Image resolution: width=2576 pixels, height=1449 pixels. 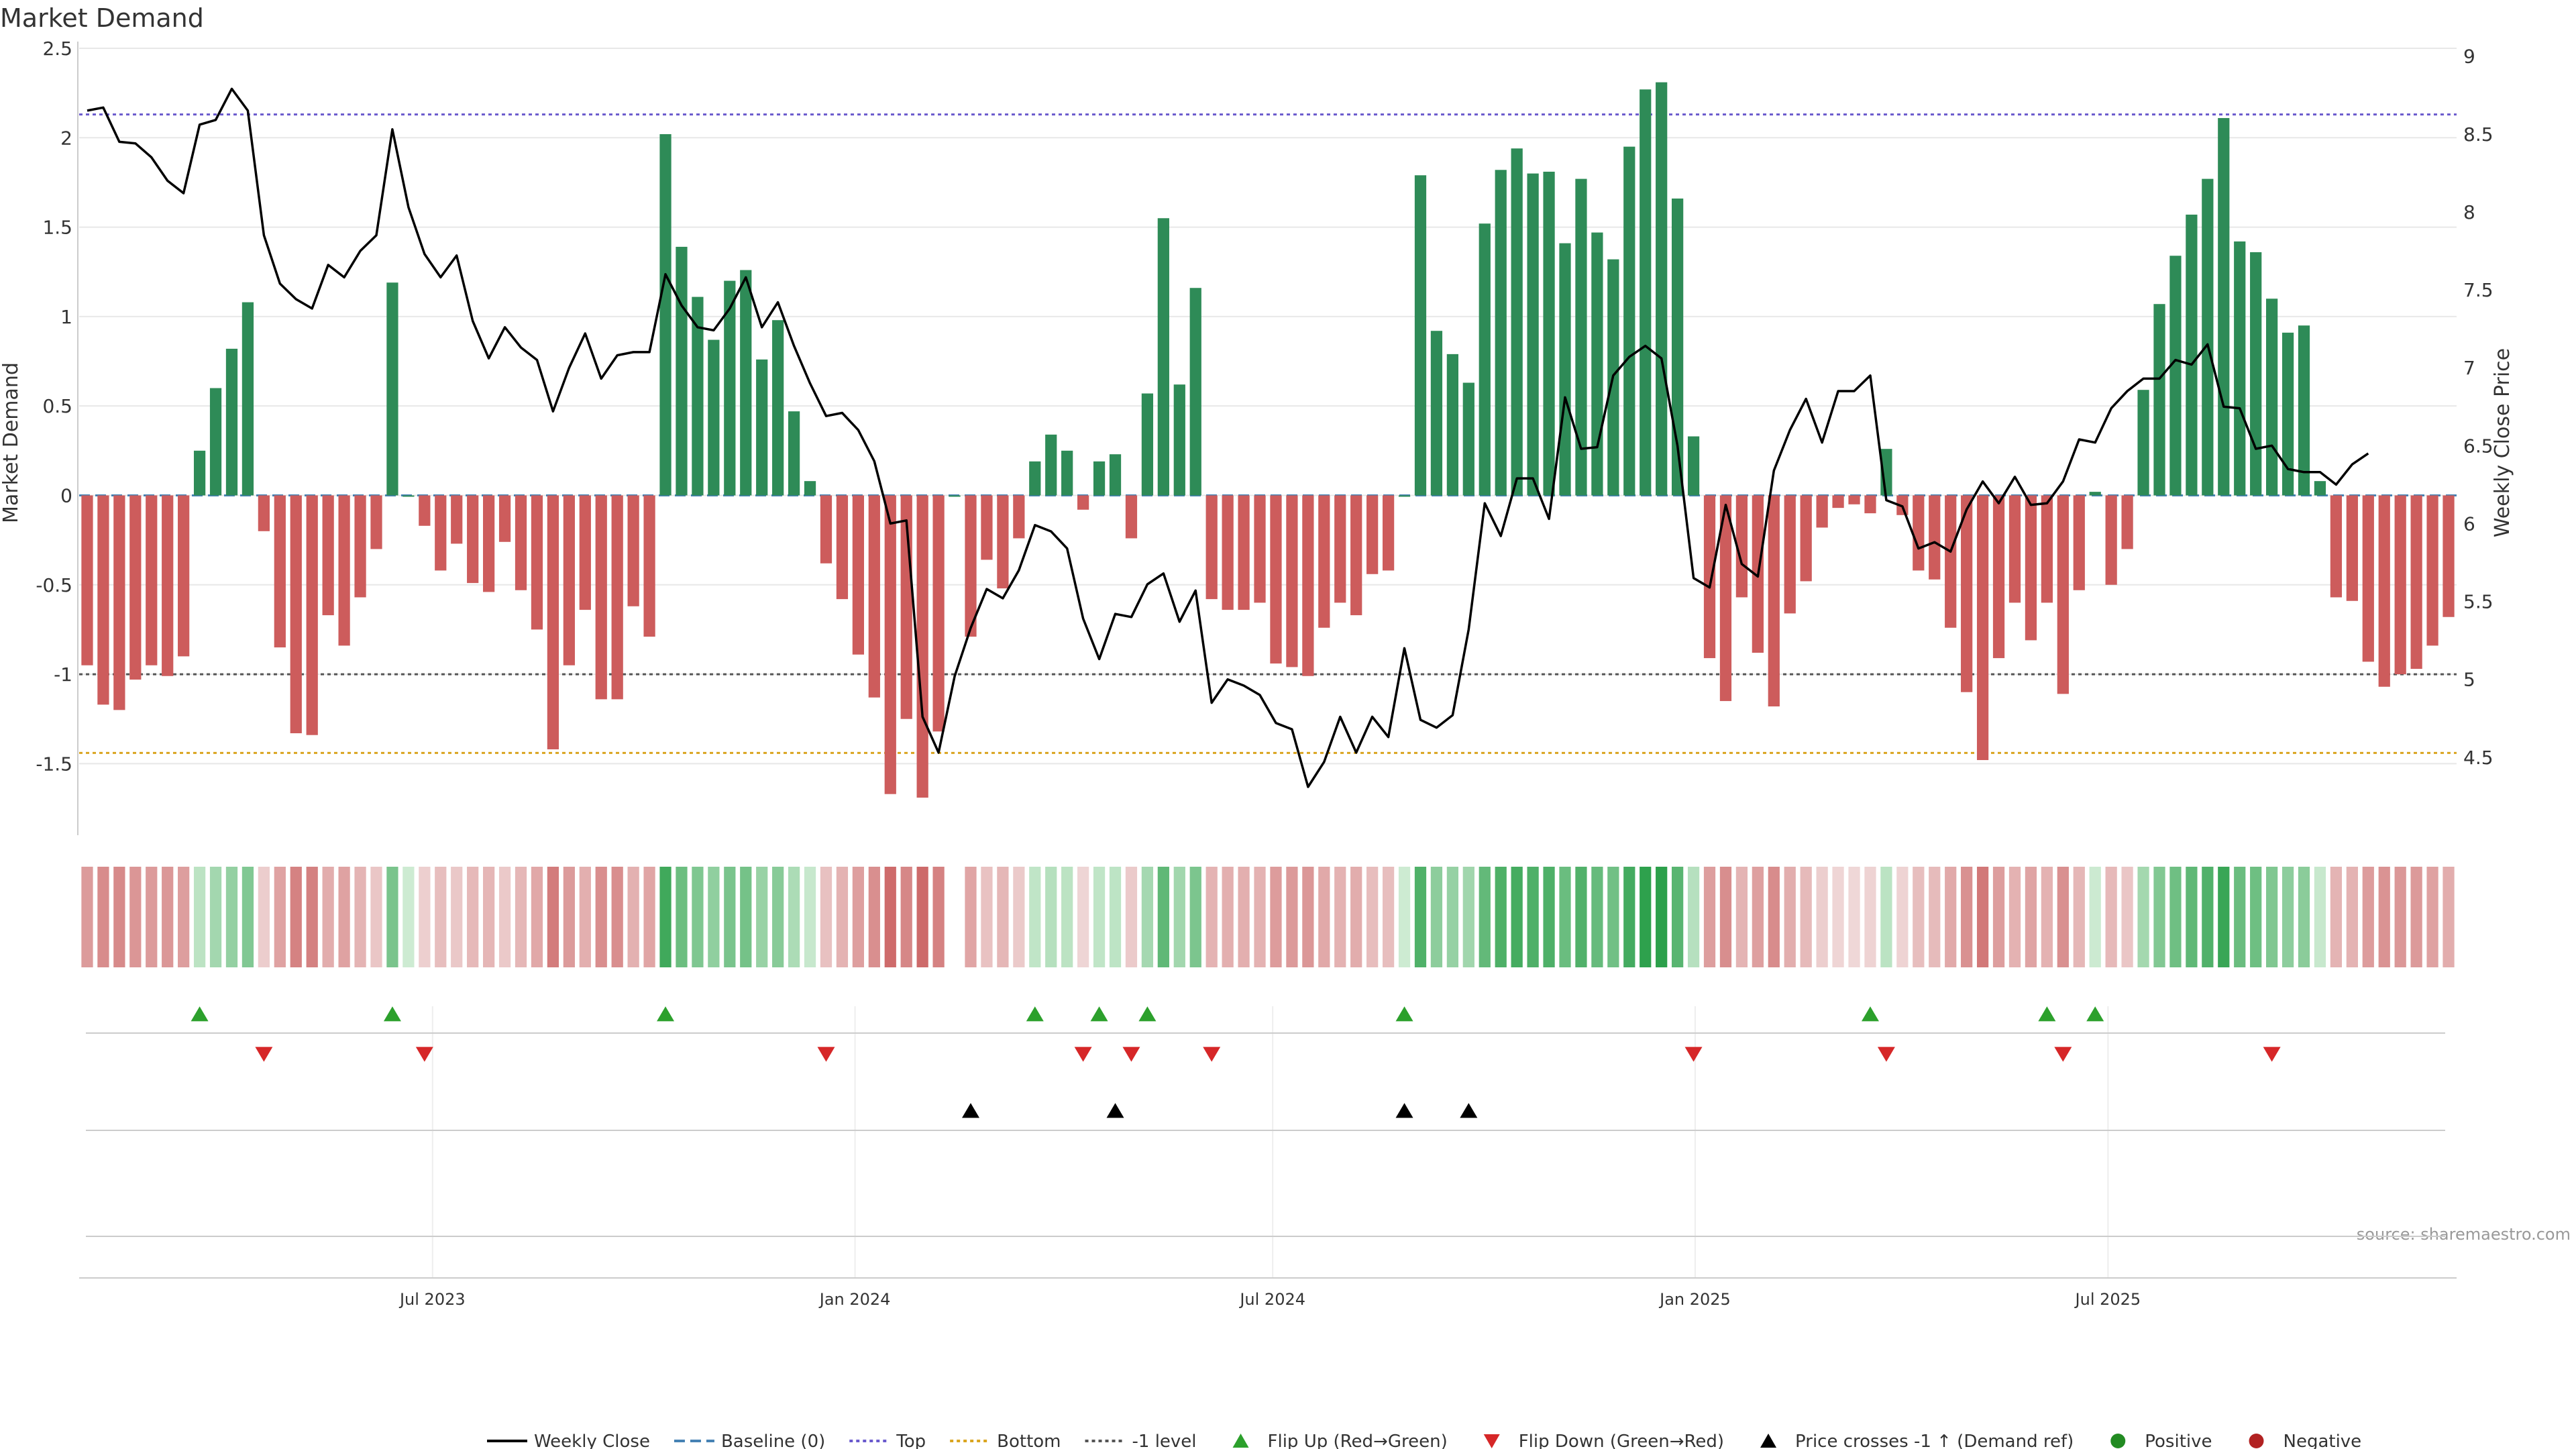 What do you see at coordinates (1768, 1441) in the screenshot?
I see `legend-swatch-price-cross` at bounding box center [1768, 1441].